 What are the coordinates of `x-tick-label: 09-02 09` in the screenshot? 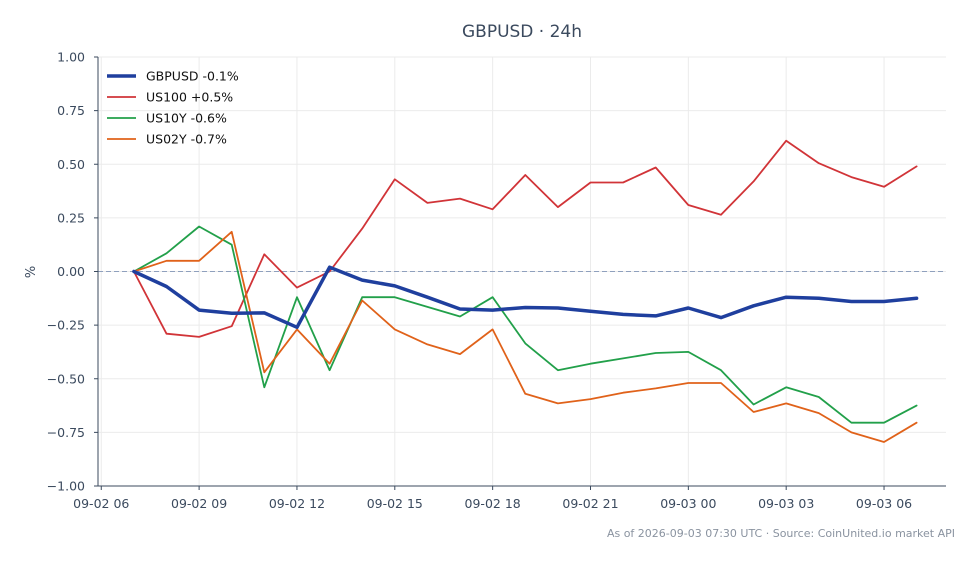 It's located at (199, 503).